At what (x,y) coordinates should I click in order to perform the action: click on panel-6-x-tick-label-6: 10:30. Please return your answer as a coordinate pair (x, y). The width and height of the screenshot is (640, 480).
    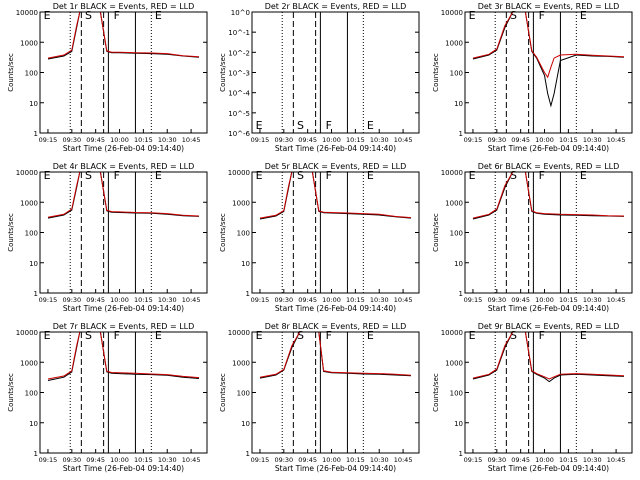
    Looking at the image, I should click on (592, 300).